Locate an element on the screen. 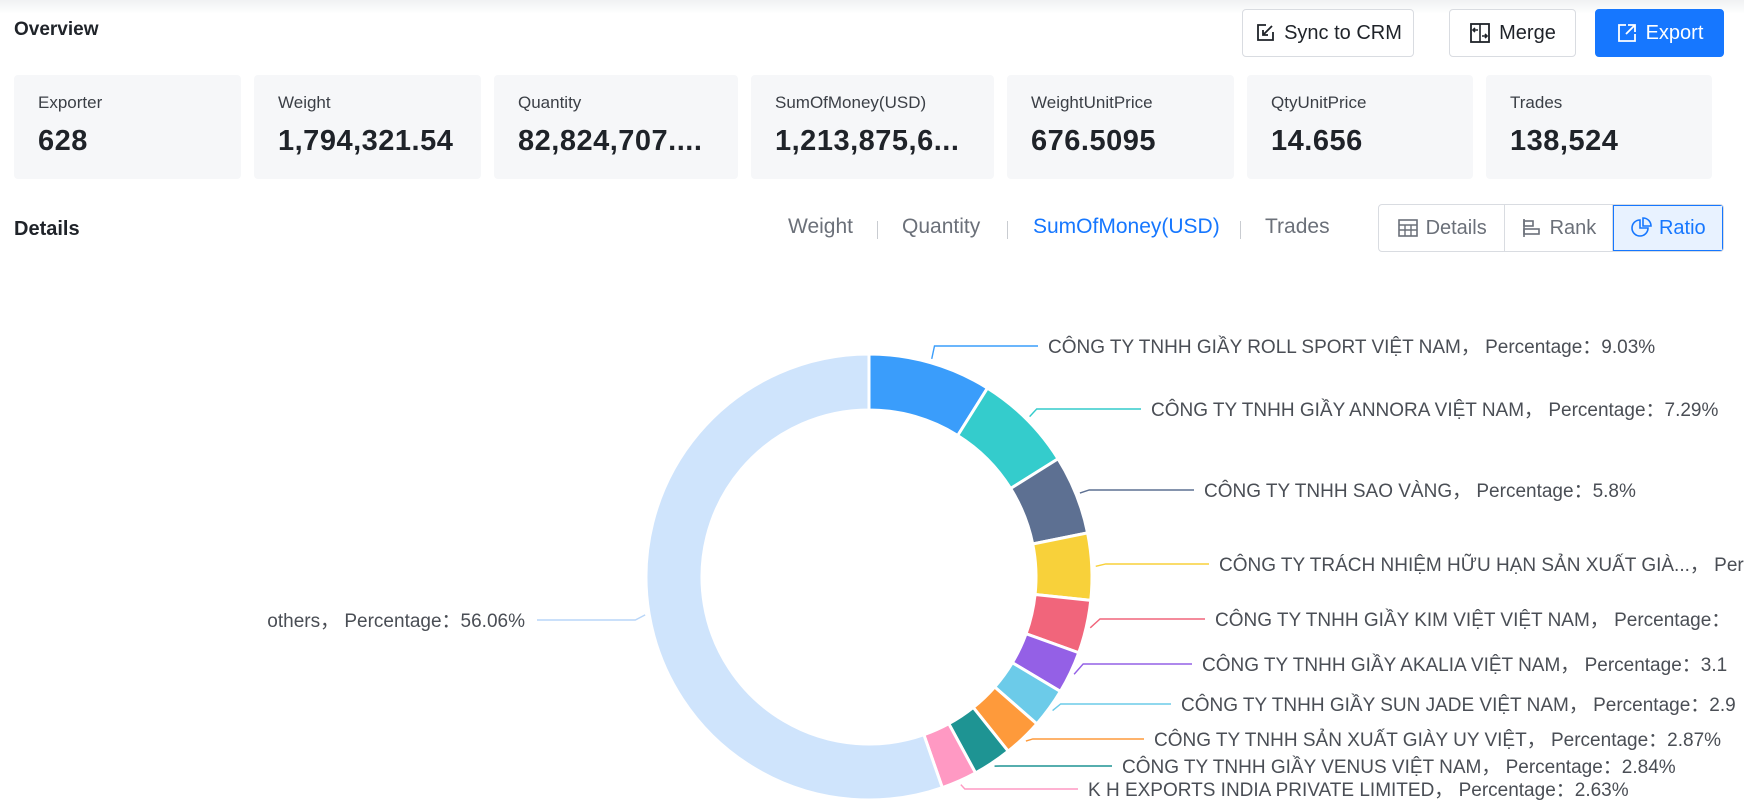 This screenshot has width=1744, height=809. stat-value: 1,794,321.54 is located at coordinates (366, 141).